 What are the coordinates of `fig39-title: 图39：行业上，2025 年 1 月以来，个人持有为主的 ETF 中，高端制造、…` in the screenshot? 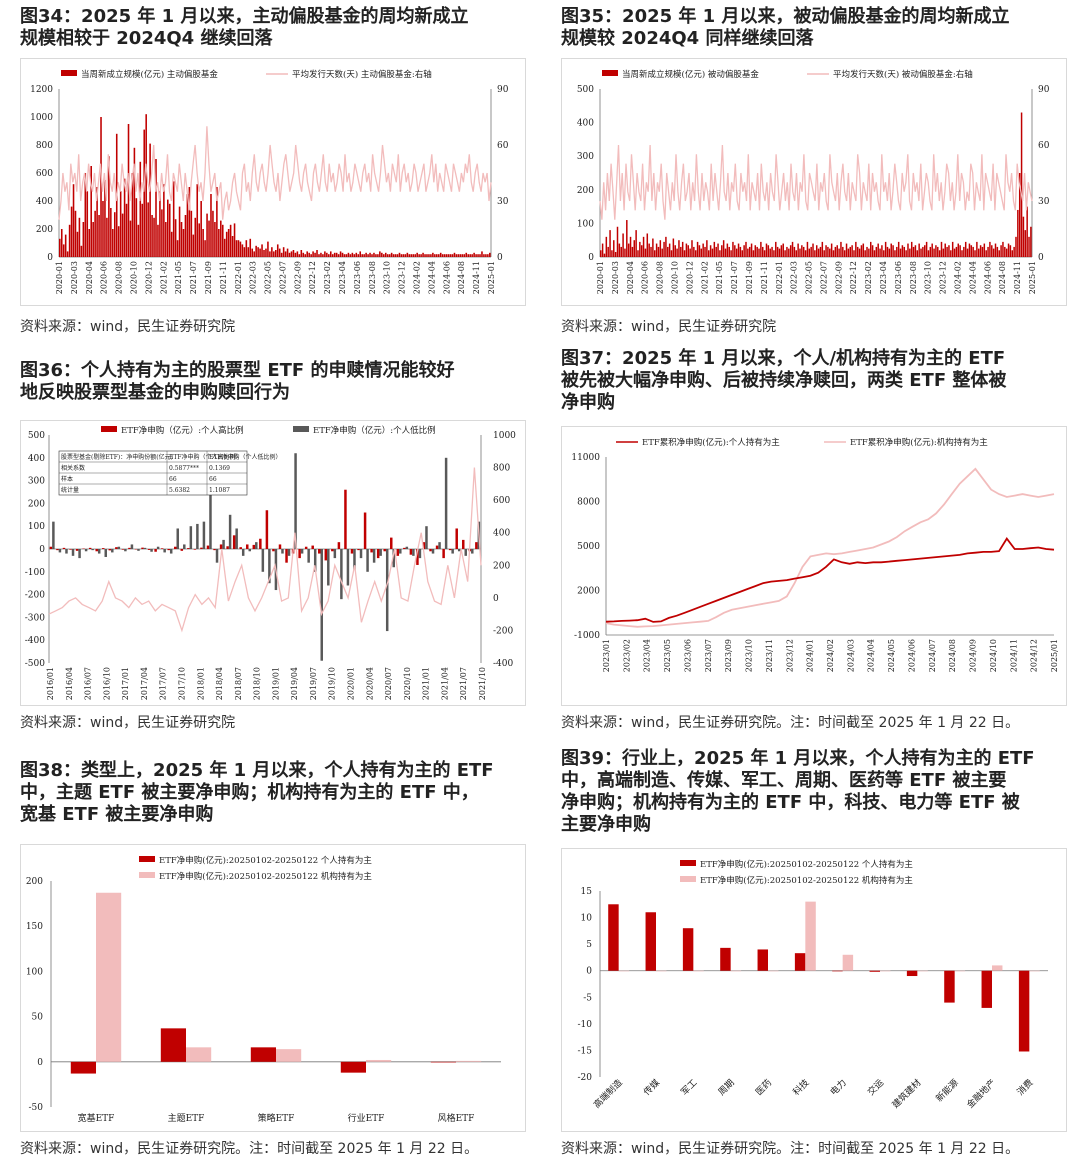 It's located at (814, 792).